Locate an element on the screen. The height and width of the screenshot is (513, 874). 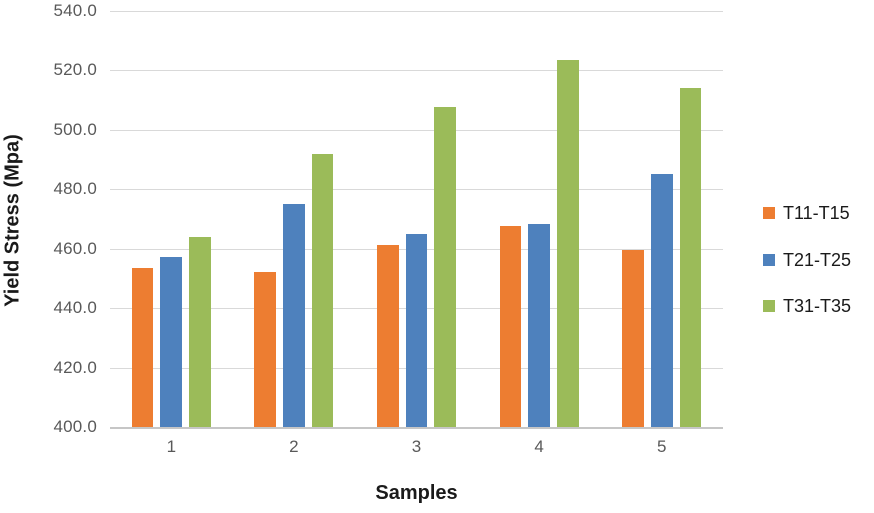
y-tick-label: 440.0 is located at coordinates (75, 308).